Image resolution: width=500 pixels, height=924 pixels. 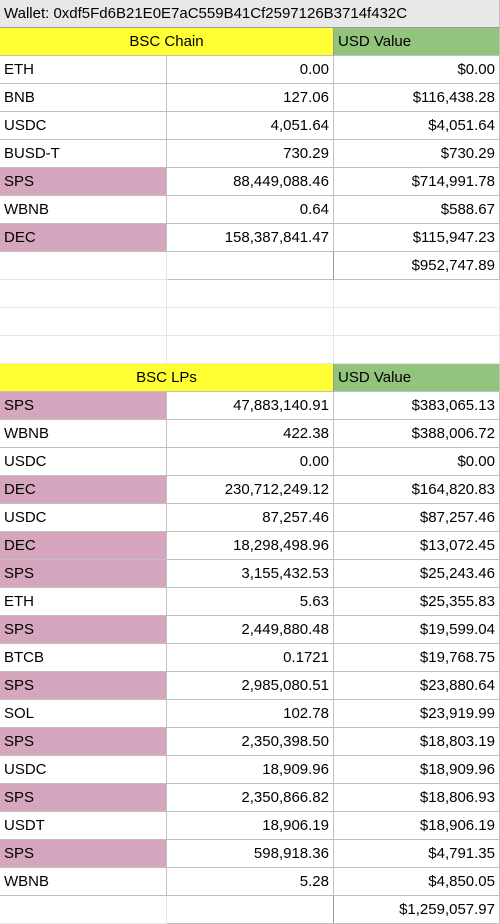 What do you see at coordinates (417, 154) in the screenshot?
I see `usd-value-cell: $730.29` at bounding box center [417, 154].